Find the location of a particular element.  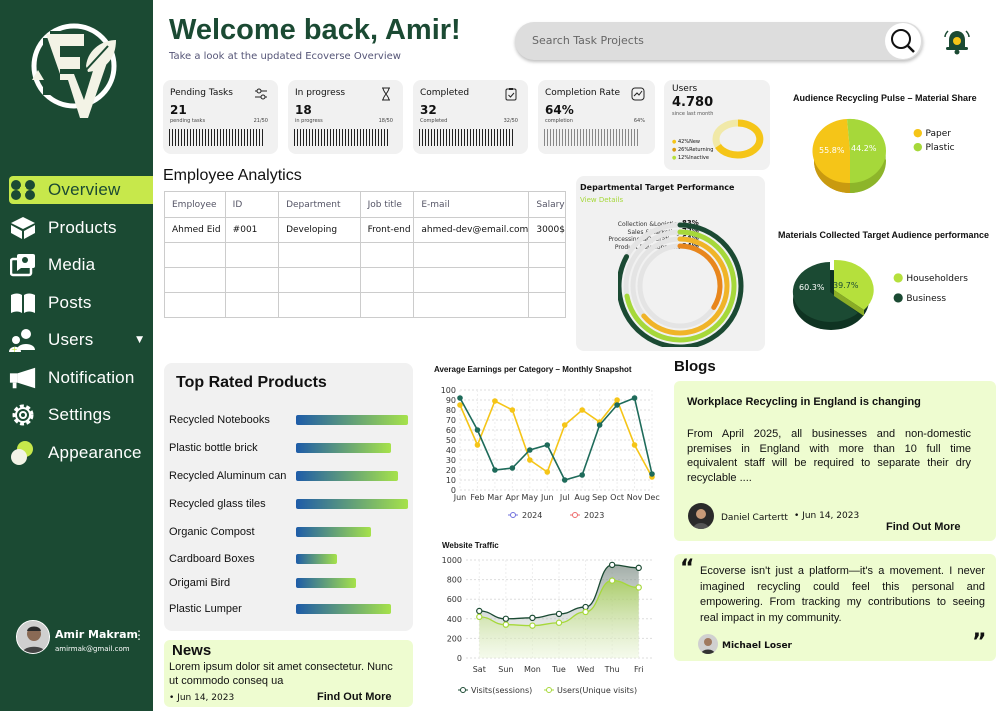

stat-card-completed: Completed 32 Completed 32/50 is located at coordinates (470, 117).